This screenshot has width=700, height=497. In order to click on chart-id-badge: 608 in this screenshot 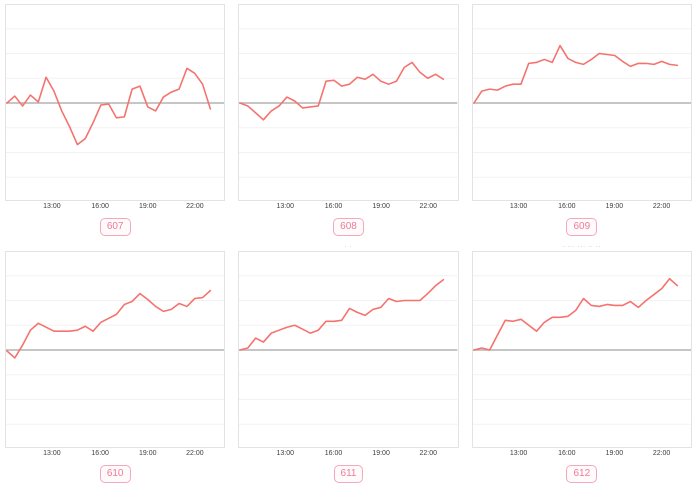, I will do `click(348, 227)`.